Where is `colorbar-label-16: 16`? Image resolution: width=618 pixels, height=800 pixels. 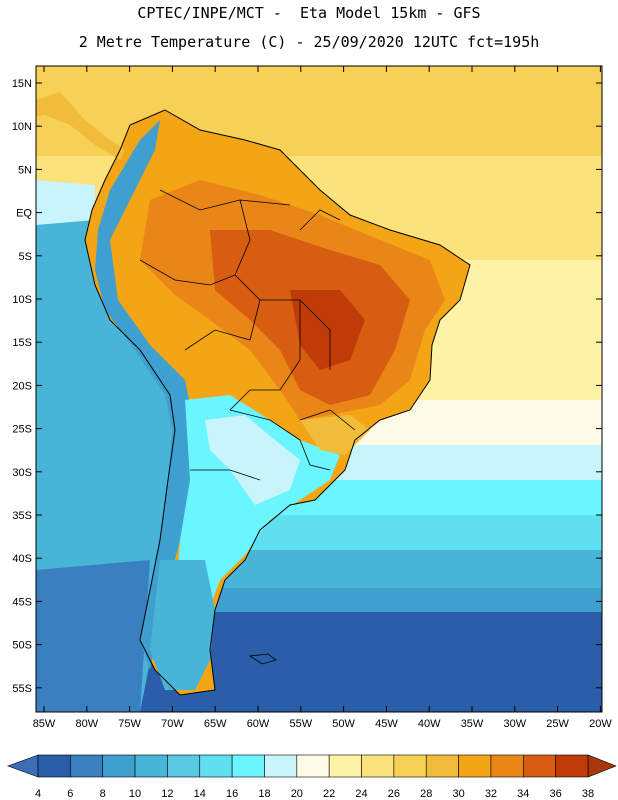
colorbar-label-16: 16 is located at coordinates (232, 794).